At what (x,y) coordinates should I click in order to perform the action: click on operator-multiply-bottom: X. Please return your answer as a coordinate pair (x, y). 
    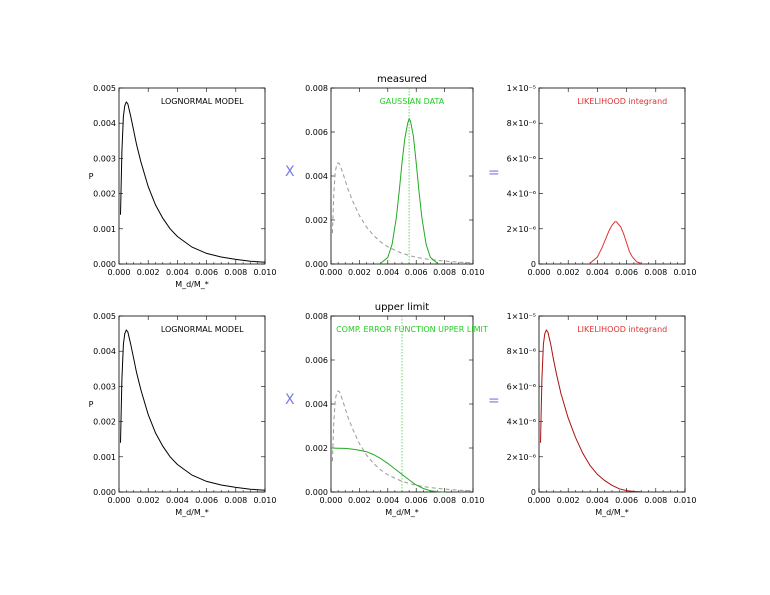
    Looking at the image, I should click on (290, 400).